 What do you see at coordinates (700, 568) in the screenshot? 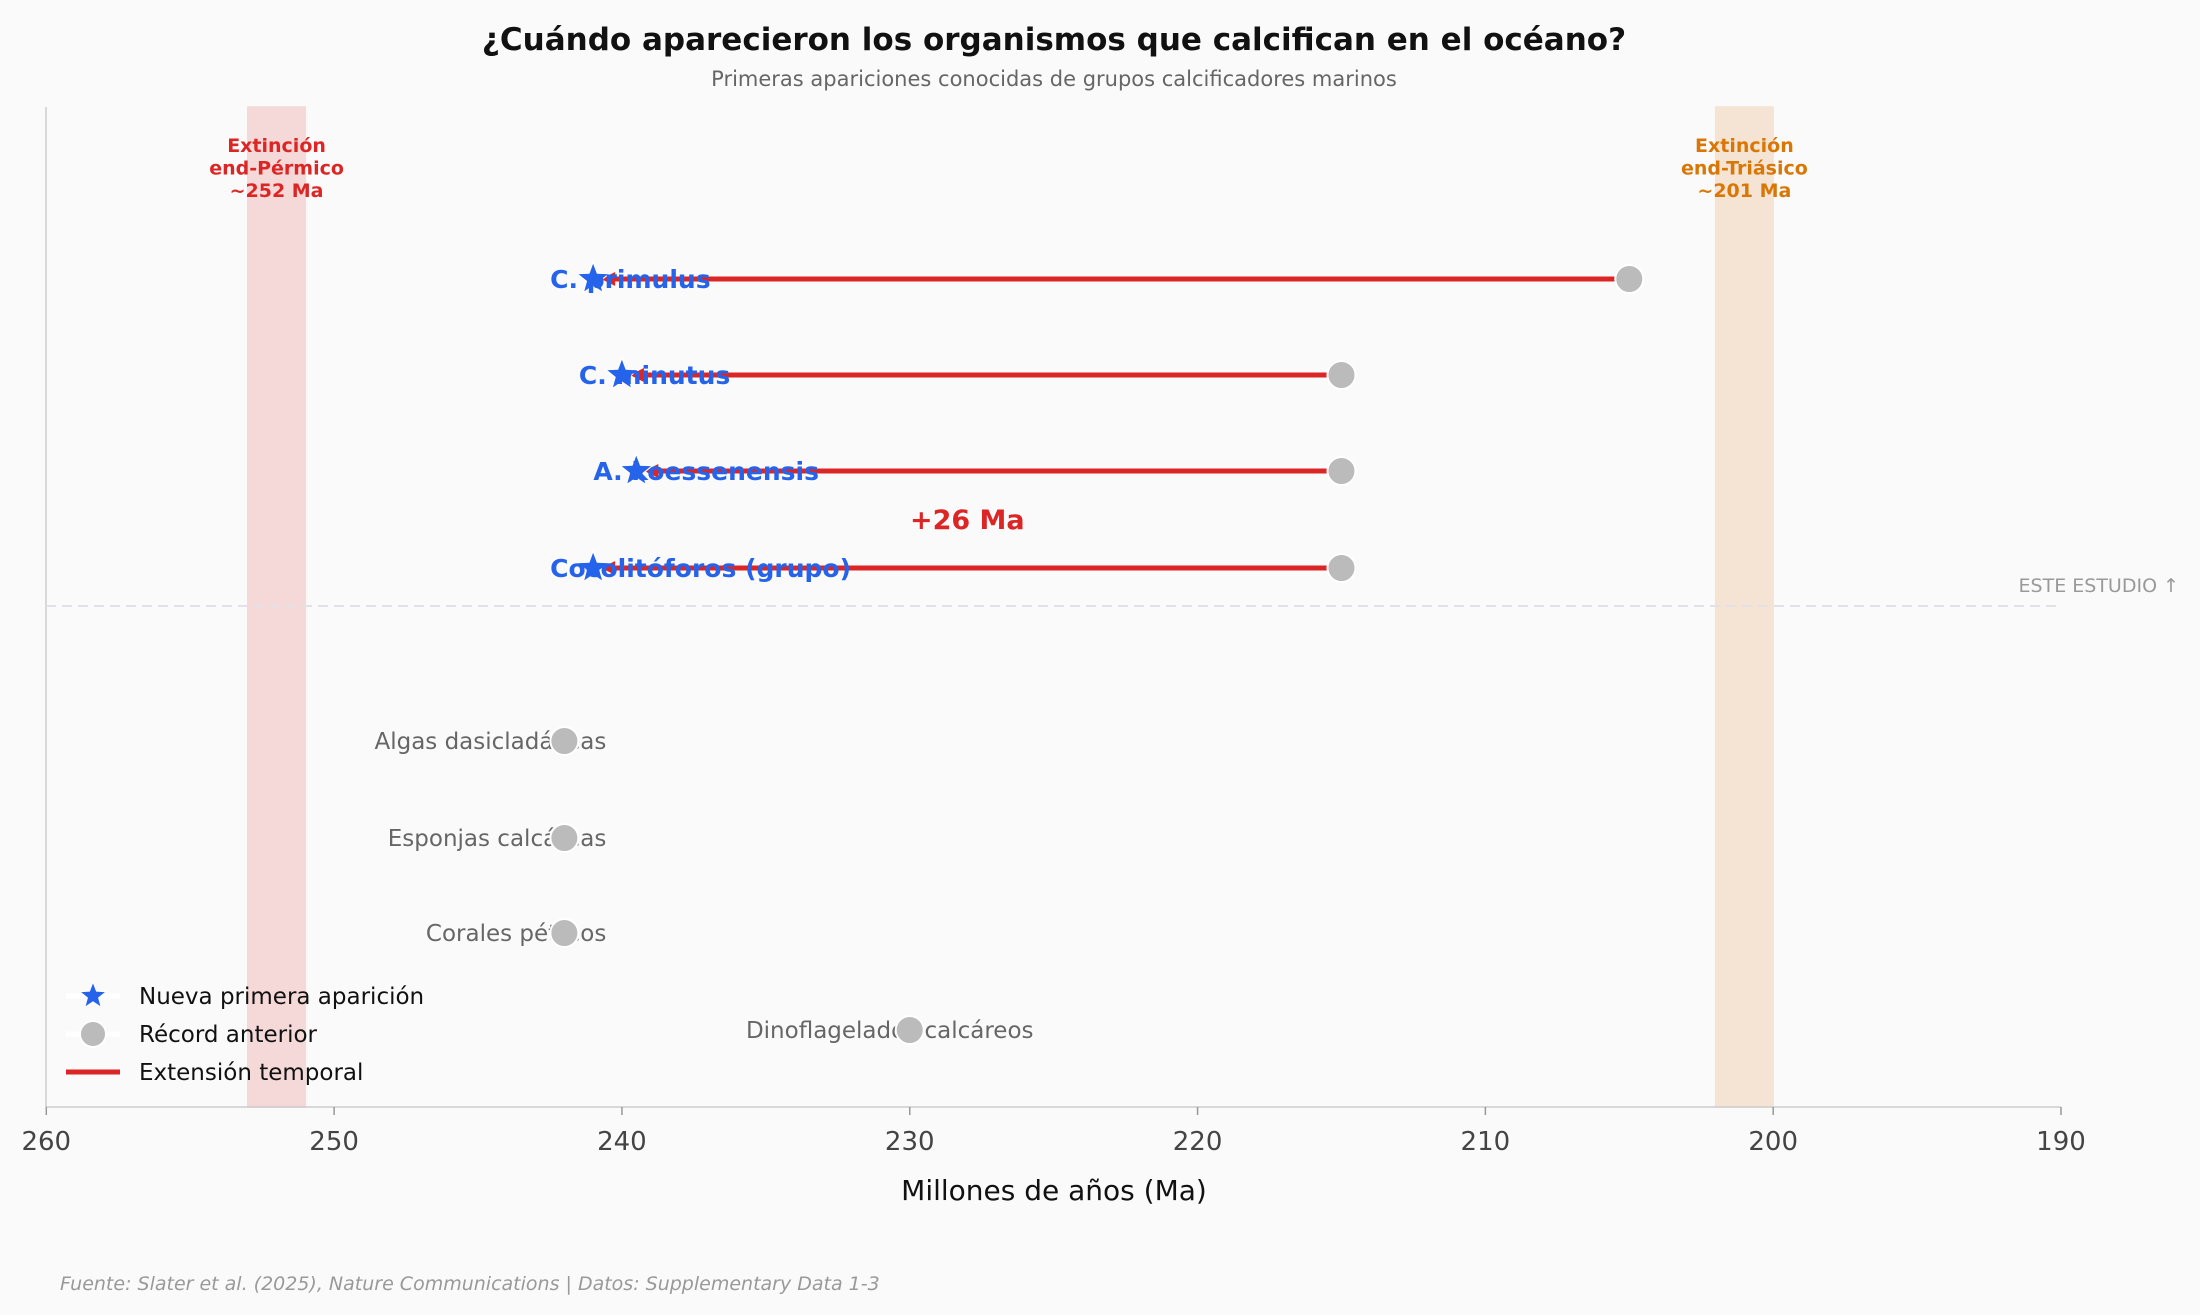
I see `group-label: Cocolitóforos (grupo)` at bounding box center [700, 568].